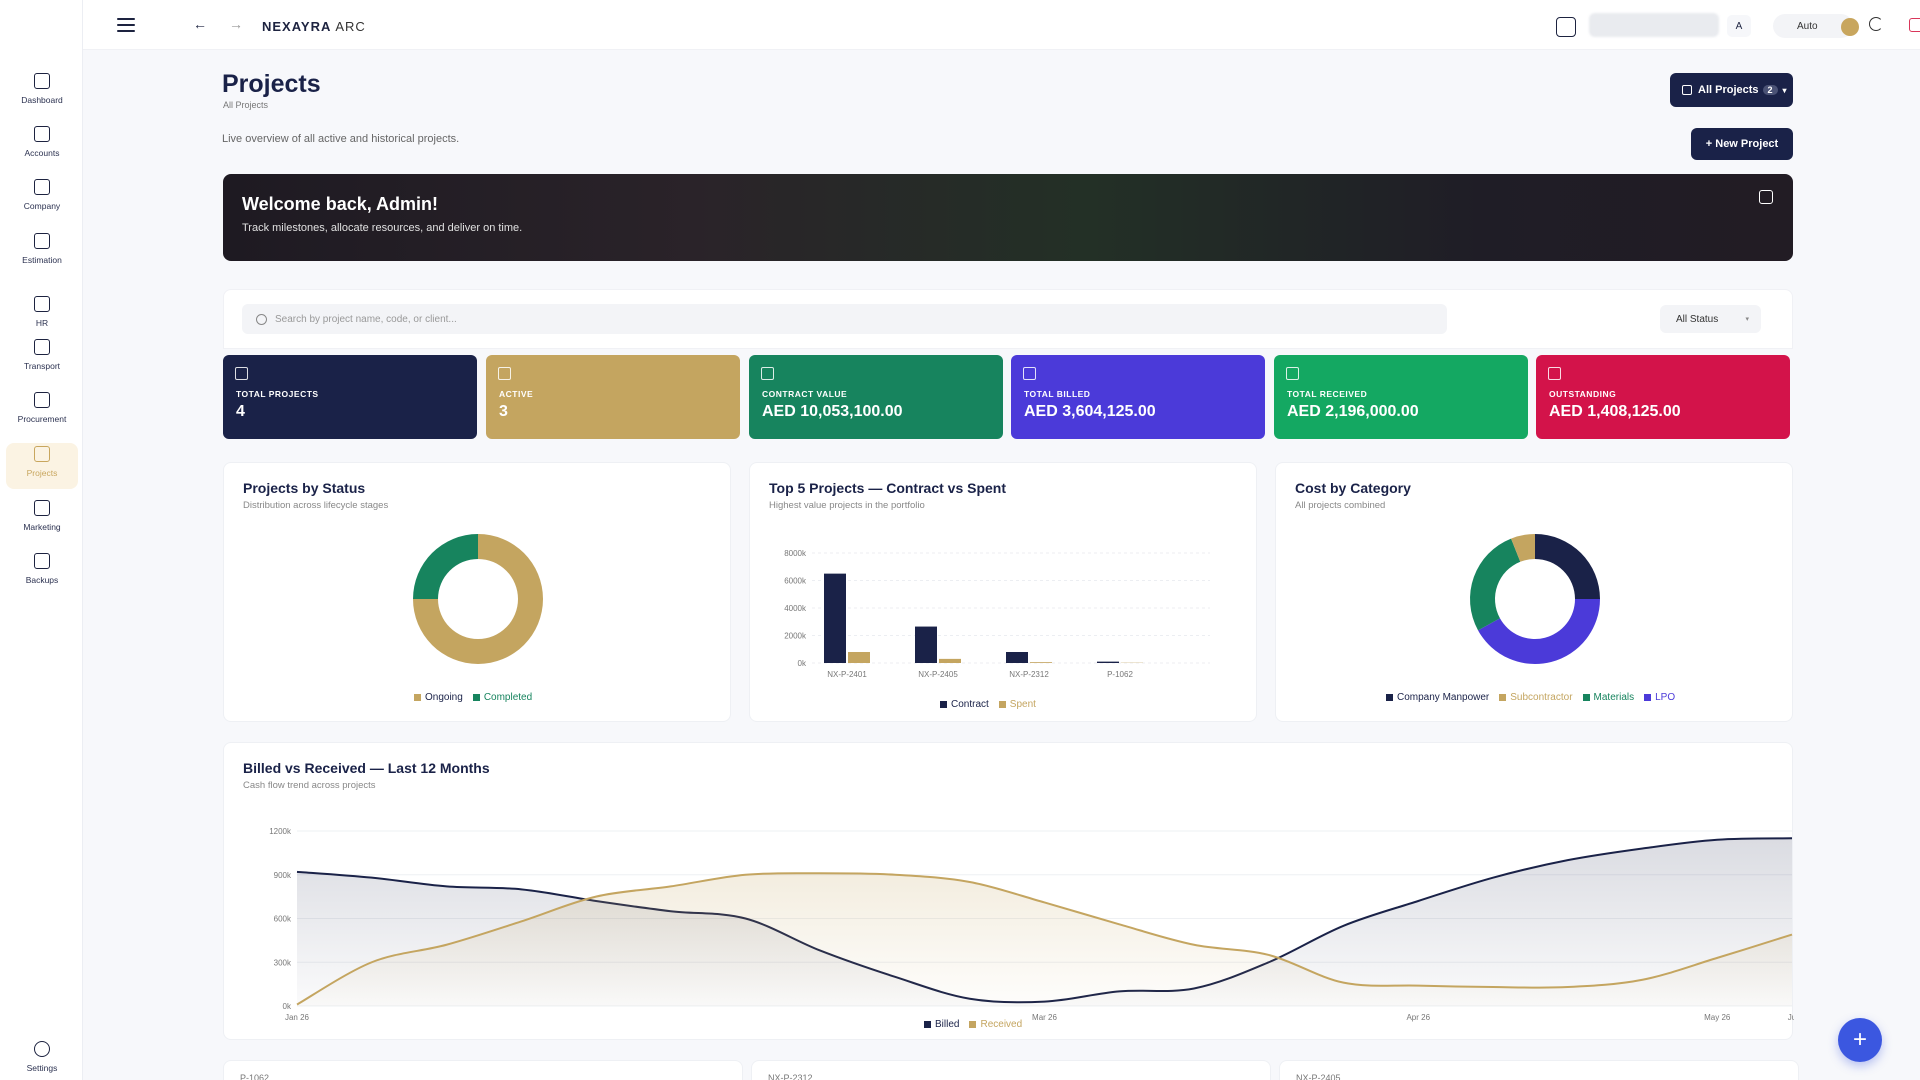 This screenshot has height=1080, width=1920. Describe the element at coordinates (366, 768) in the screenshot. I see `chart-title: Billed vs Received — Last 12 Months` at that location.